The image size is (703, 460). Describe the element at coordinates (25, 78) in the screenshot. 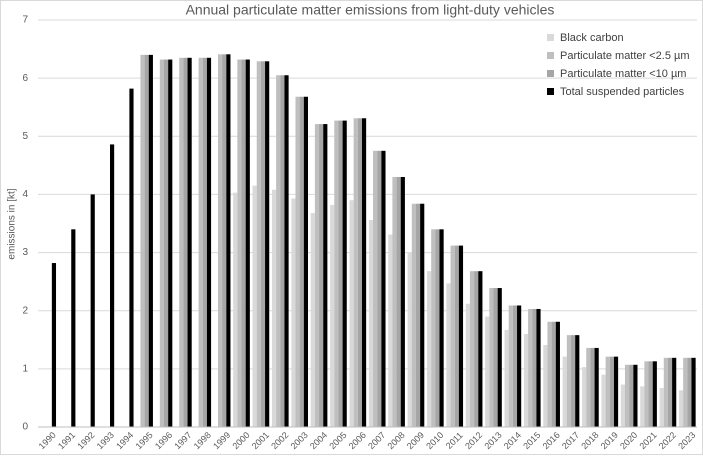

I see `y-tick-label: 6` at that location.